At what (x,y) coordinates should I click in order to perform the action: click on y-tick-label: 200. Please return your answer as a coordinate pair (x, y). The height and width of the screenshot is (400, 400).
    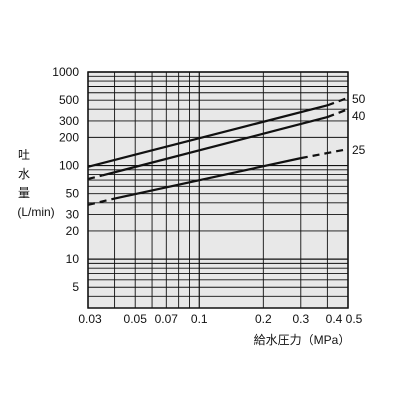
    Looking at the image, I should click on (69, 137).